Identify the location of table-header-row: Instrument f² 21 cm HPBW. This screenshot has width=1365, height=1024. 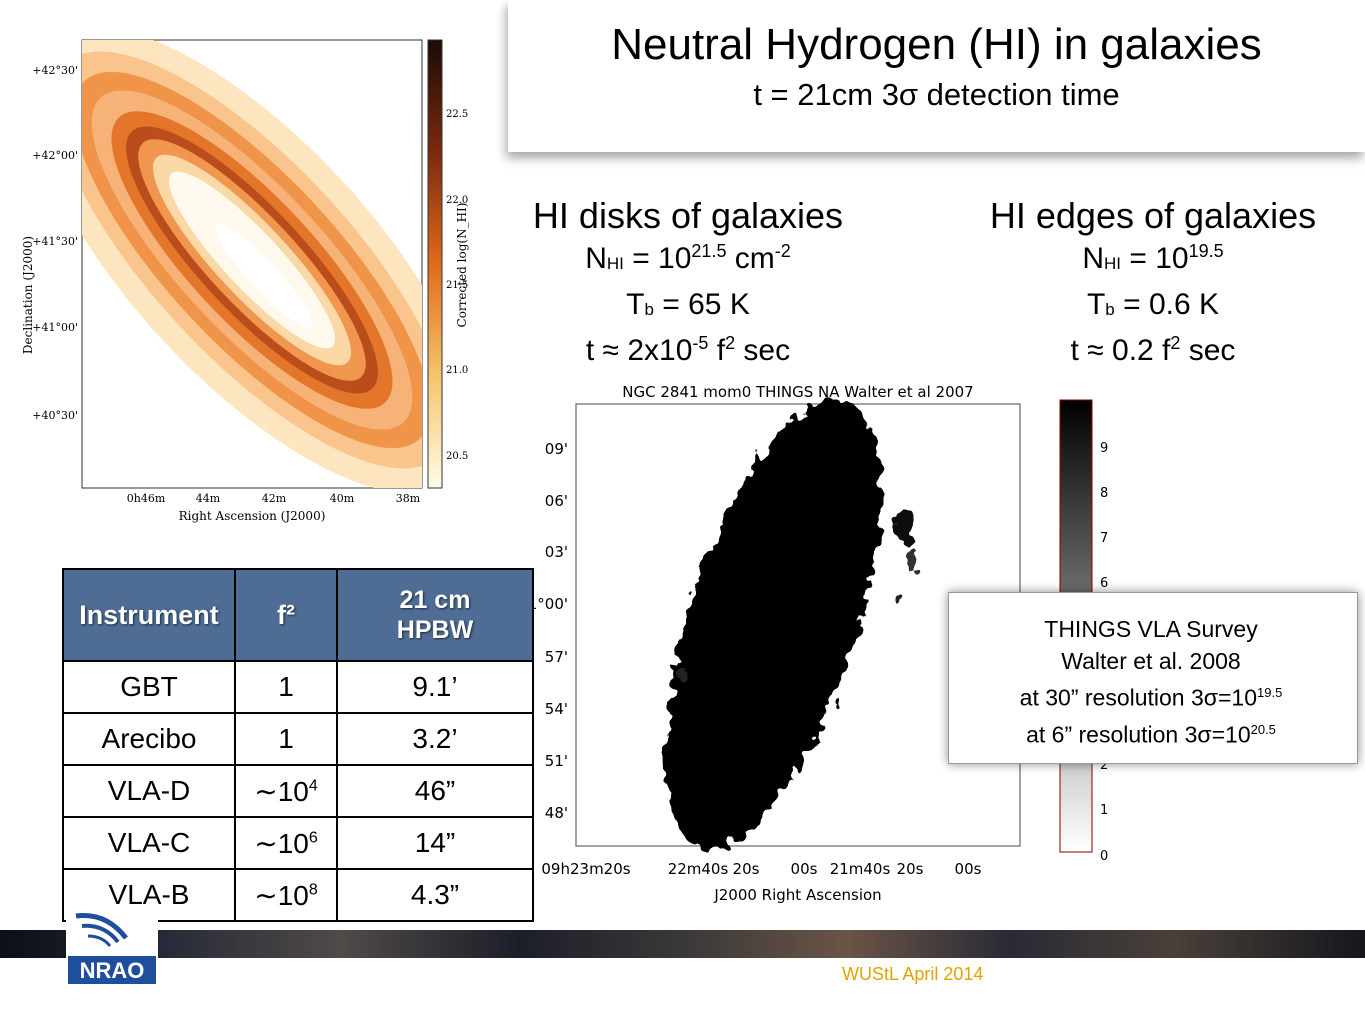
(298, 615).